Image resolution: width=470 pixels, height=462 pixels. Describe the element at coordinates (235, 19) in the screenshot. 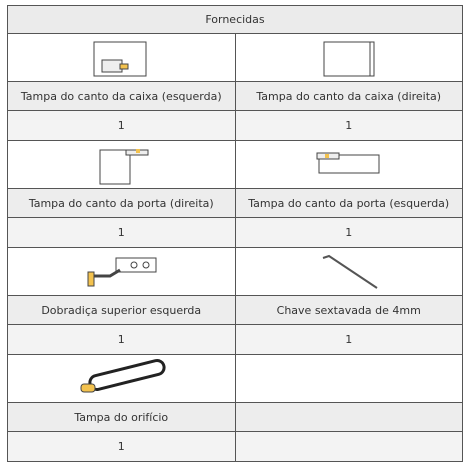

I see `table-header: Fornecidas` at that location.